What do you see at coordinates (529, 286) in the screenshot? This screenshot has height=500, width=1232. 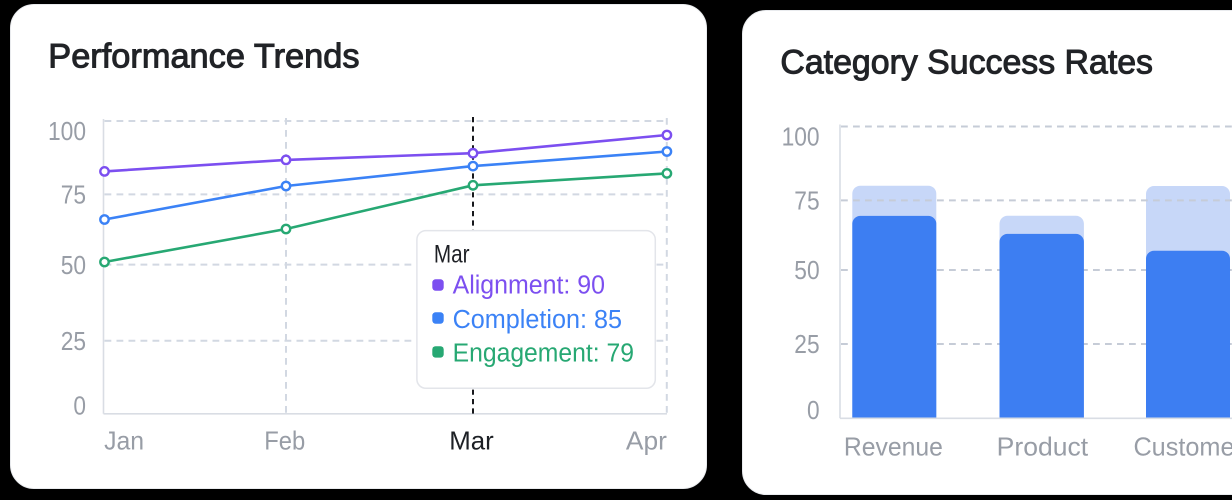 I see `svg-text: Alignment: 90` at bounding box center [529, 286].